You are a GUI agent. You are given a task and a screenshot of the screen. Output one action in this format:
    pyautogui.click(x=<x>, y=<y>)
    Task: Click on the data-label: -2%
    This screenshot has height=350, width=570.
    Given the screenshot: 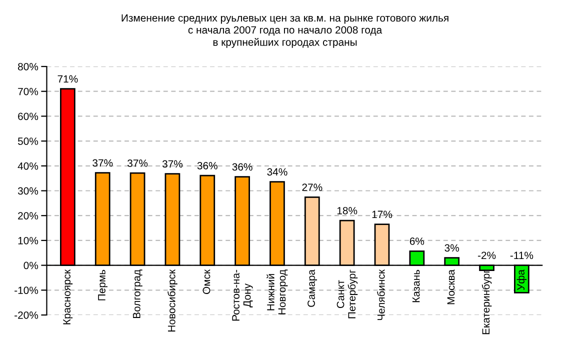 What is the action you would take?
    pyautogui.click(x=487, y=256)
    